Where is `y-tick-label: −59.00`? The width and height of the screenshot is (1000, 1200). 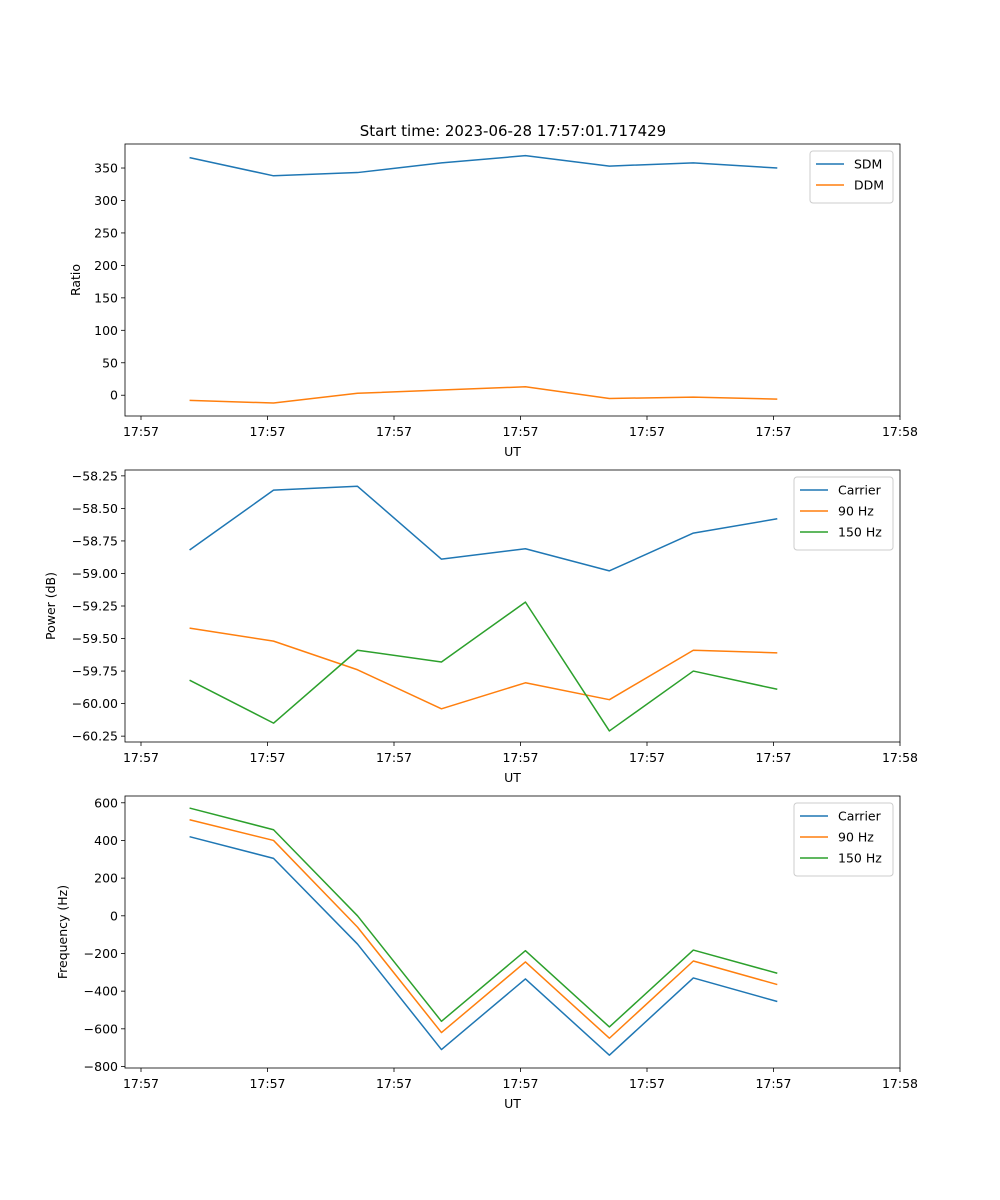
y-tick-label: −59.00 is located at coordinates (95, 573).